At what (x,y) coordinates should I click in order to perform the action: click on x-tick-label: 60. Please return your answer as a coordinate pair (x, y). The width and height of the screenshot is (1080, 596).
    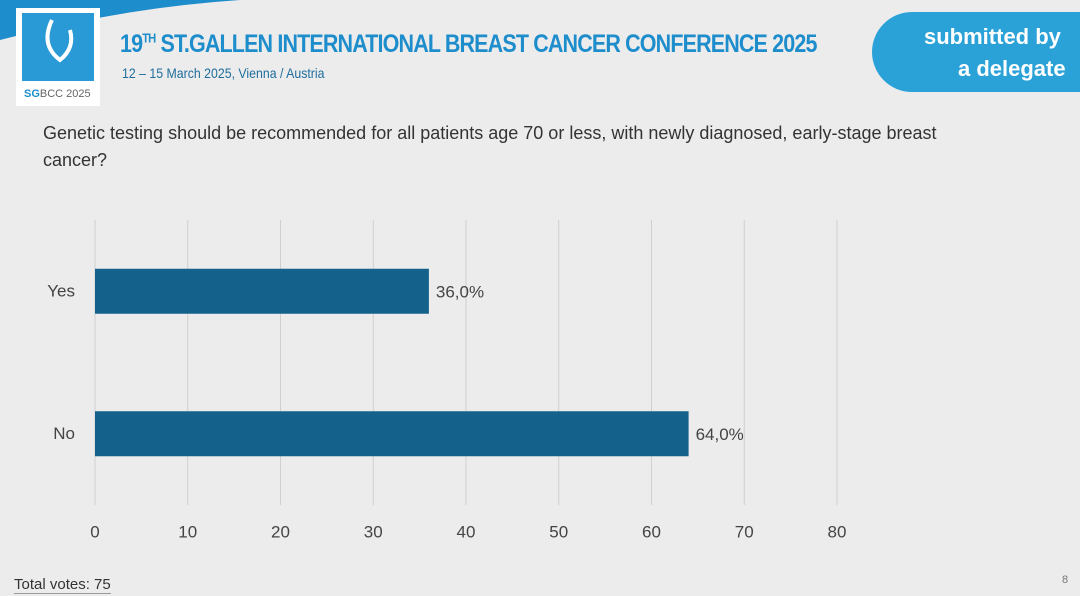
    Looking at the image, I should click on (651, 531).